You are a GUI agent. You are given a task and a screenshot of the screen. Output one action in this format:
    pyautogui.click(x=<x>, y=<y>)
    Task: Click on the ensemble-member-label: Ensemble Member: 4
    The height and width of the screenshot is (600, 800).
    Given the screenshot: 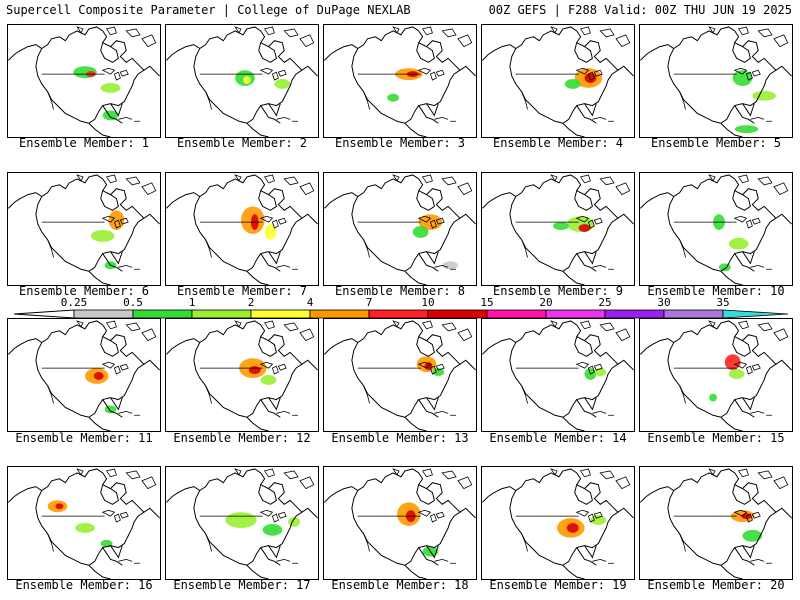 What is the action you would take?
    pyautogui.click(x=558, y=143)
    